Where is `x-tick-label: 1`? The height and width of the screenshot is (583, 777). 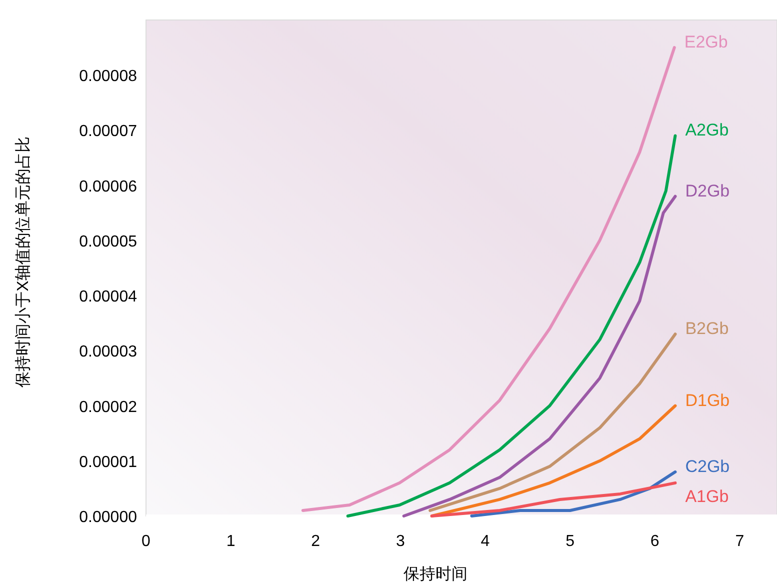
x-tick-label: 1 is located at coordinates (231, 541).